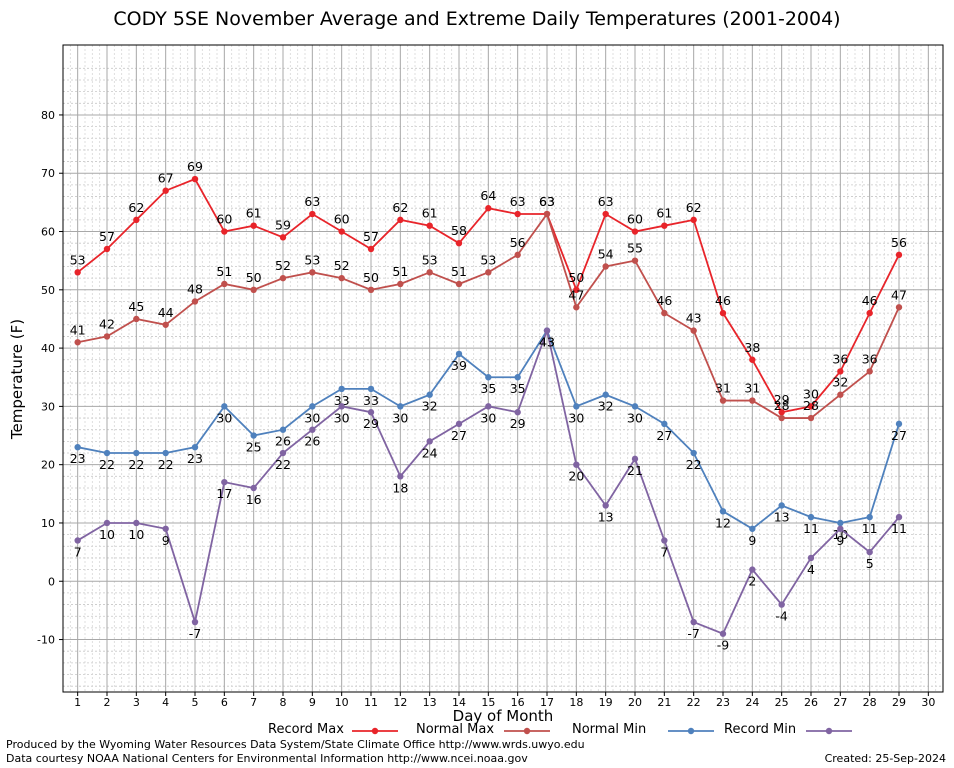 The width and height of the screenshot is (954, 768). I want to click on x-tick-label: 3, so click(136, 702).